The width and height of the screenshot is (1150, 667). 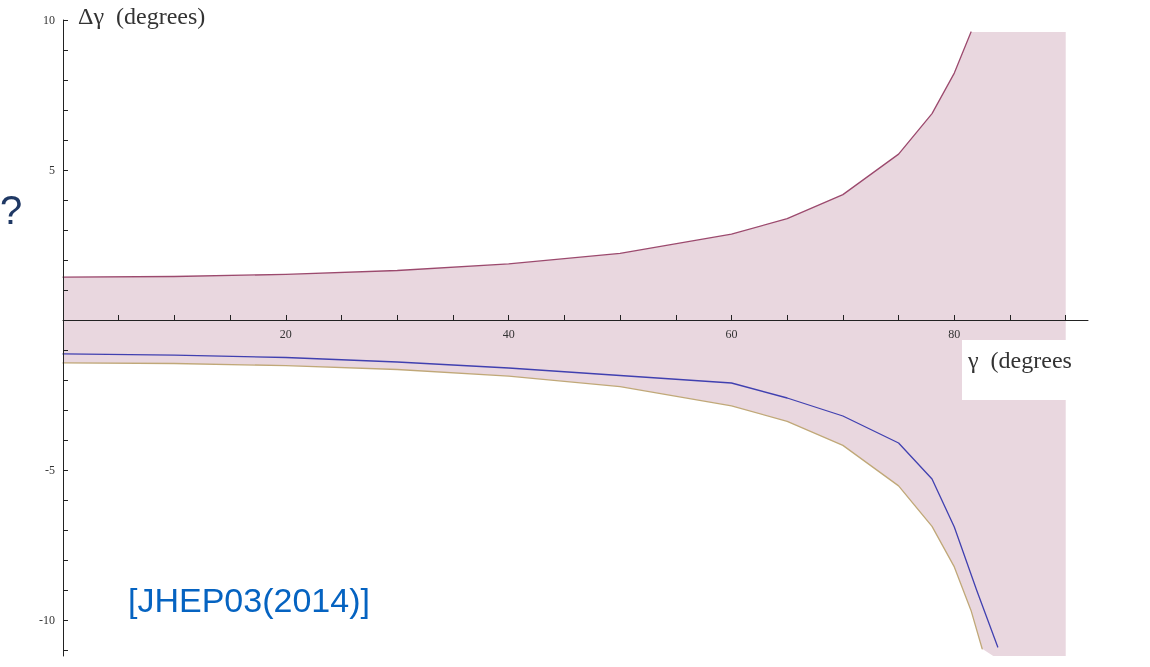 What do you see at coordinates (249, 600) in the screenshot?
I see `annotation: [JHEP03(2014)]` at bounding box center [249, 600].